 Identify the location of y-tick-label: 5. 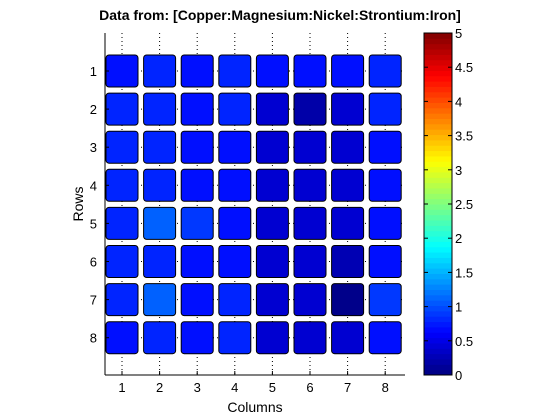
(93, 223).